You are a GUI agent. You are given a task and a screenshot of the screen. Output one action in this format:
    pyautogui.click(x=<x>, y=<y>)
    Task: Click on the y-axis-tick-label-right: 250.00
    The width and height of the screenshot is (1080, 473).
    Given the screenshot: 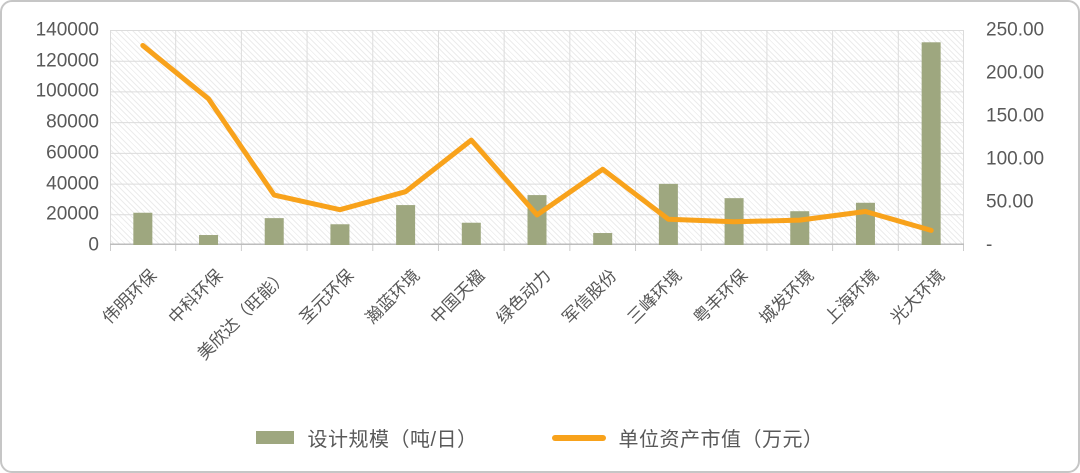 What is the action you would take?
    pyautogui.click(x=1015, y=30)
    